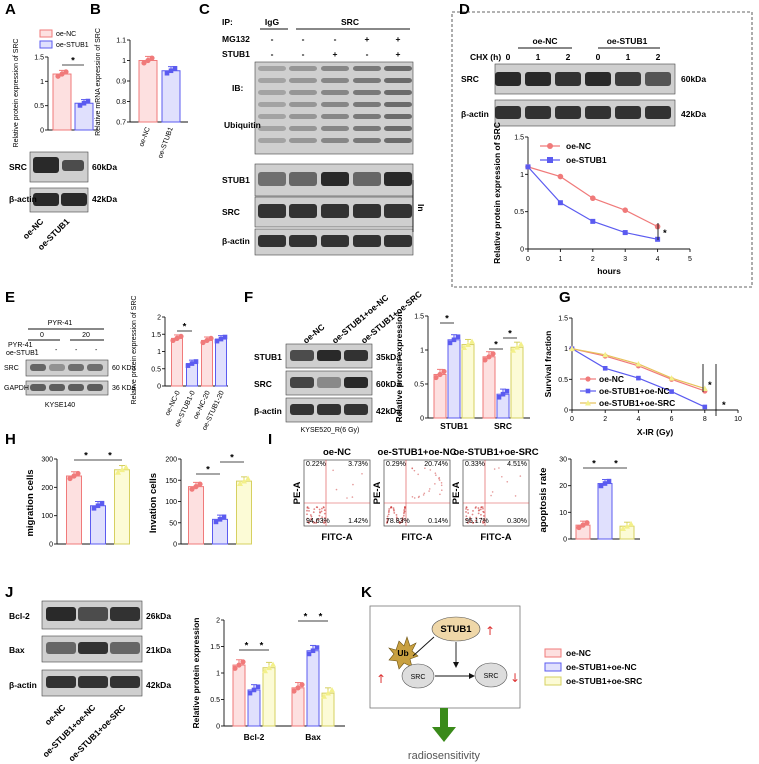  What do you see at coordinates (693, 114) in the screenshot?
I see `blot-kda-label: 42kDa` at bounding box center [693, 114].